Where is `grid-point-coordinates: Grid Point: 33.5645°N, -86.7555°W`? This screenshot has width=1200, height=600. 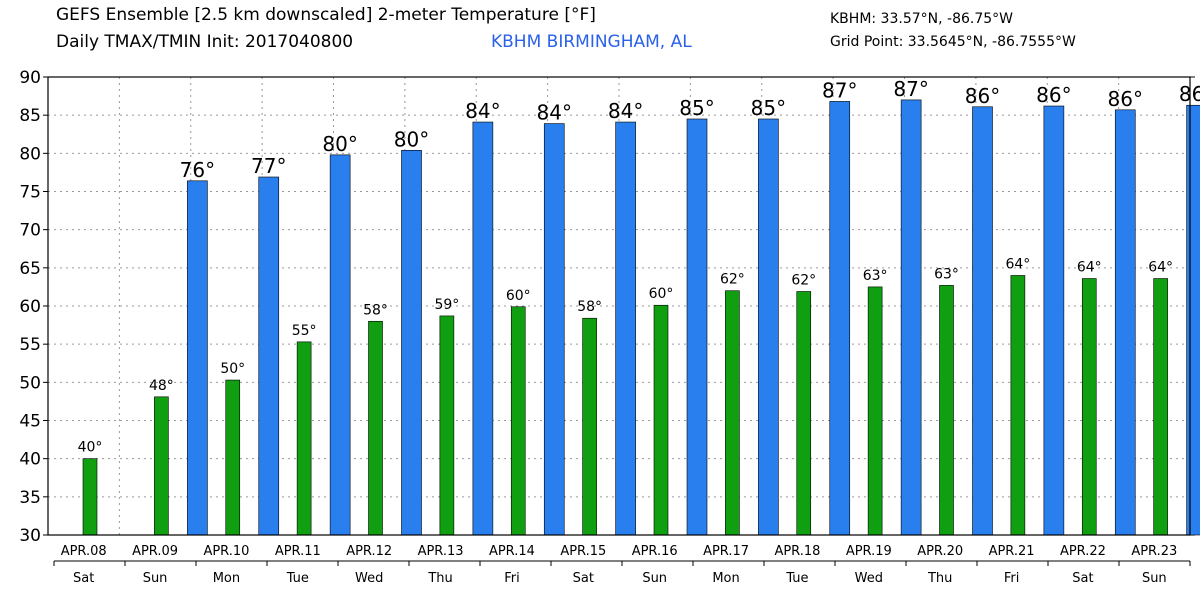 grid-point-coordinates: Grid Point: 33.5645°N, -86.7555°W is located at coordinates (953, 42).